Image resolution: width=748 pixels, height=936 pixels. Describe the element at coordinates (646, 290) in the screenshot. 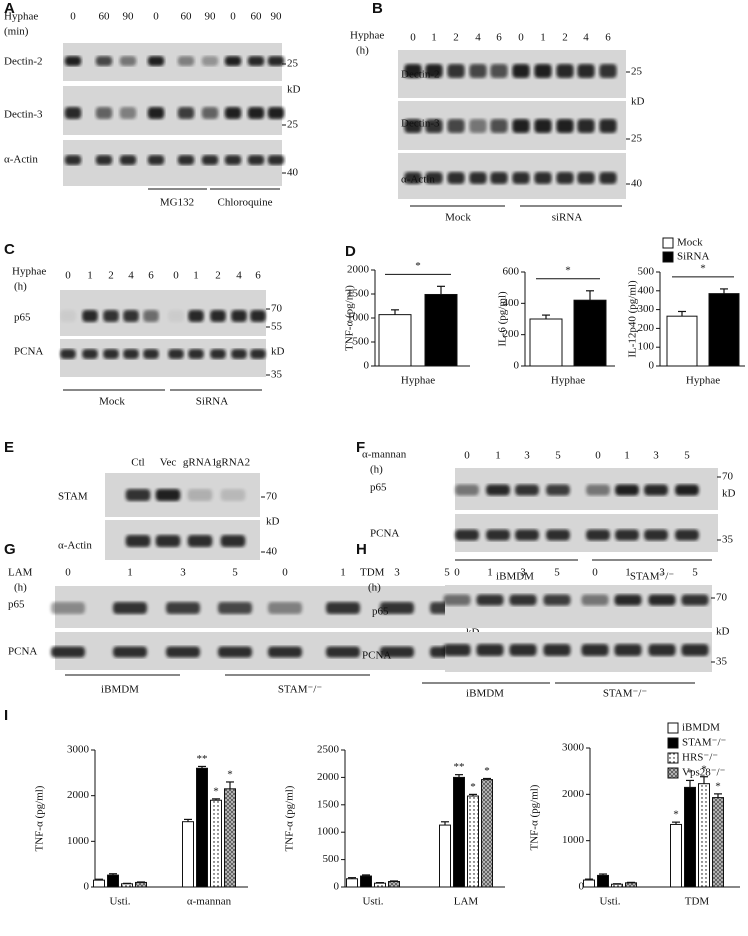

I see `y-tick-label: 400` at that location.